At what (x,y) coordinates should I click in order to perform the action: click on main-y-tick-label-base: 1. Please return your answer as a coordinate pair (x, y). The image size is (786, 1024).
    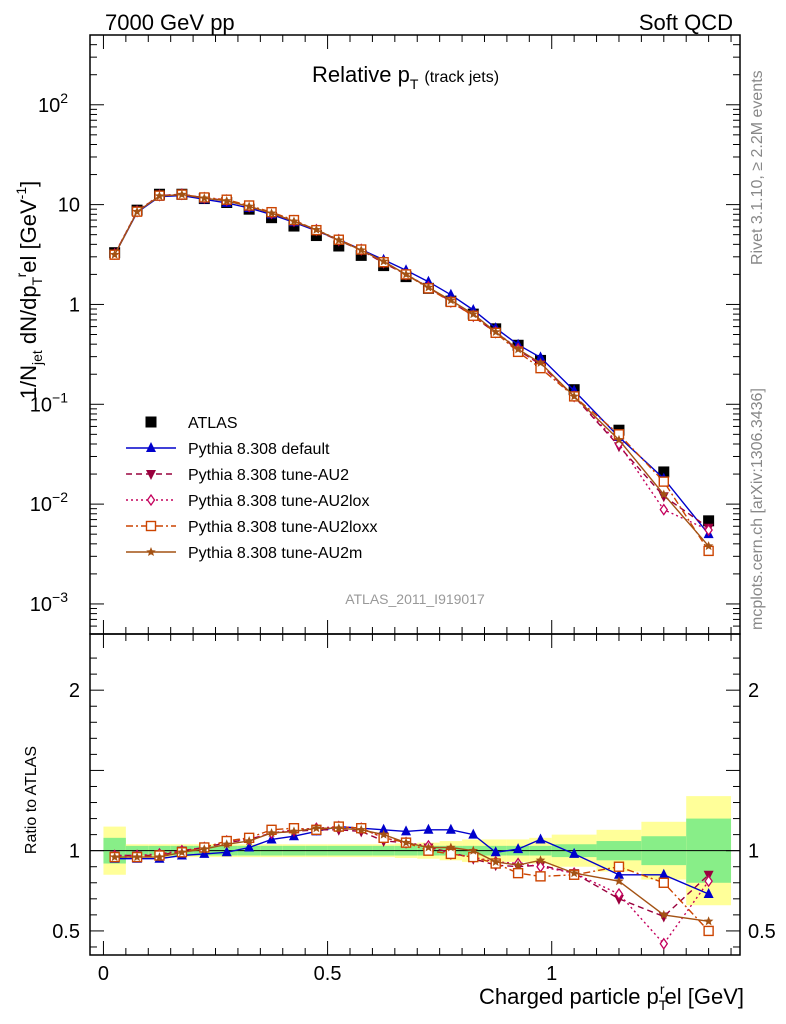
    Looking at the image, I should click on (74, 305).